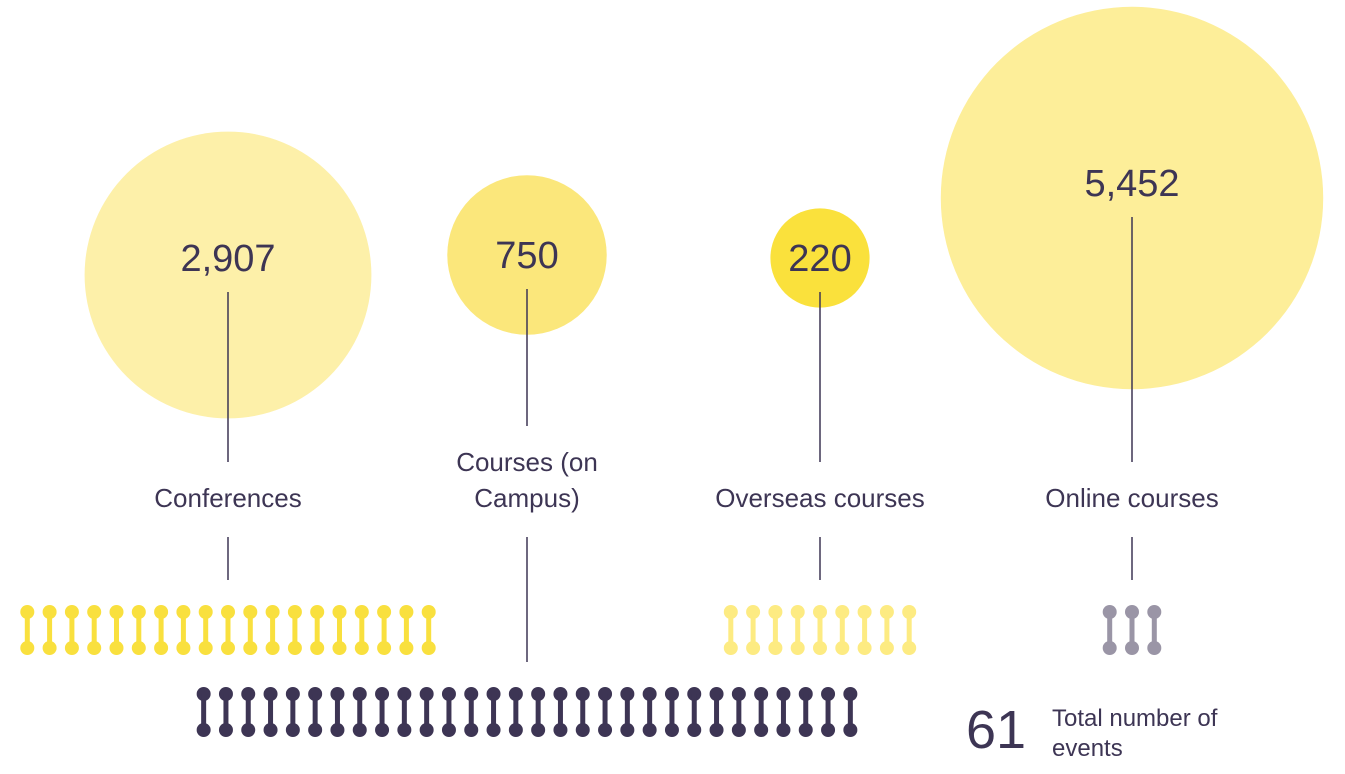 This screenshot has width=1345, height=774. Describe the element at coordinates (996, 730) in the screenshot. I see `total-events: 61` at that location.